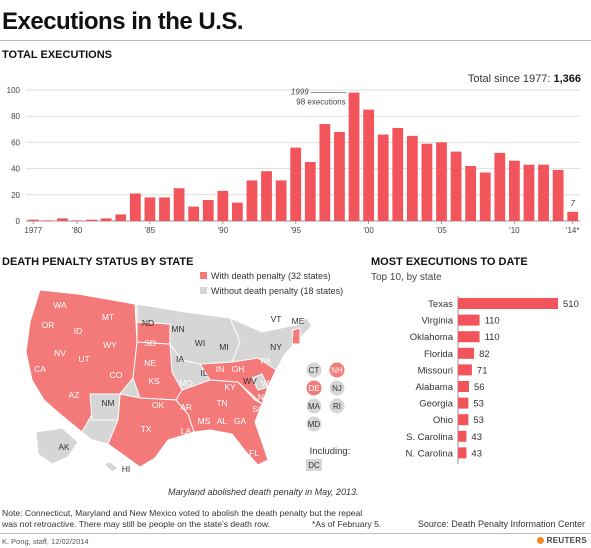 The width and height of the screenshot is (591, 548). I want to click on death-penalty-status-heading: DEATH PENALTY STATUS BY STATE, so click(98, 262).